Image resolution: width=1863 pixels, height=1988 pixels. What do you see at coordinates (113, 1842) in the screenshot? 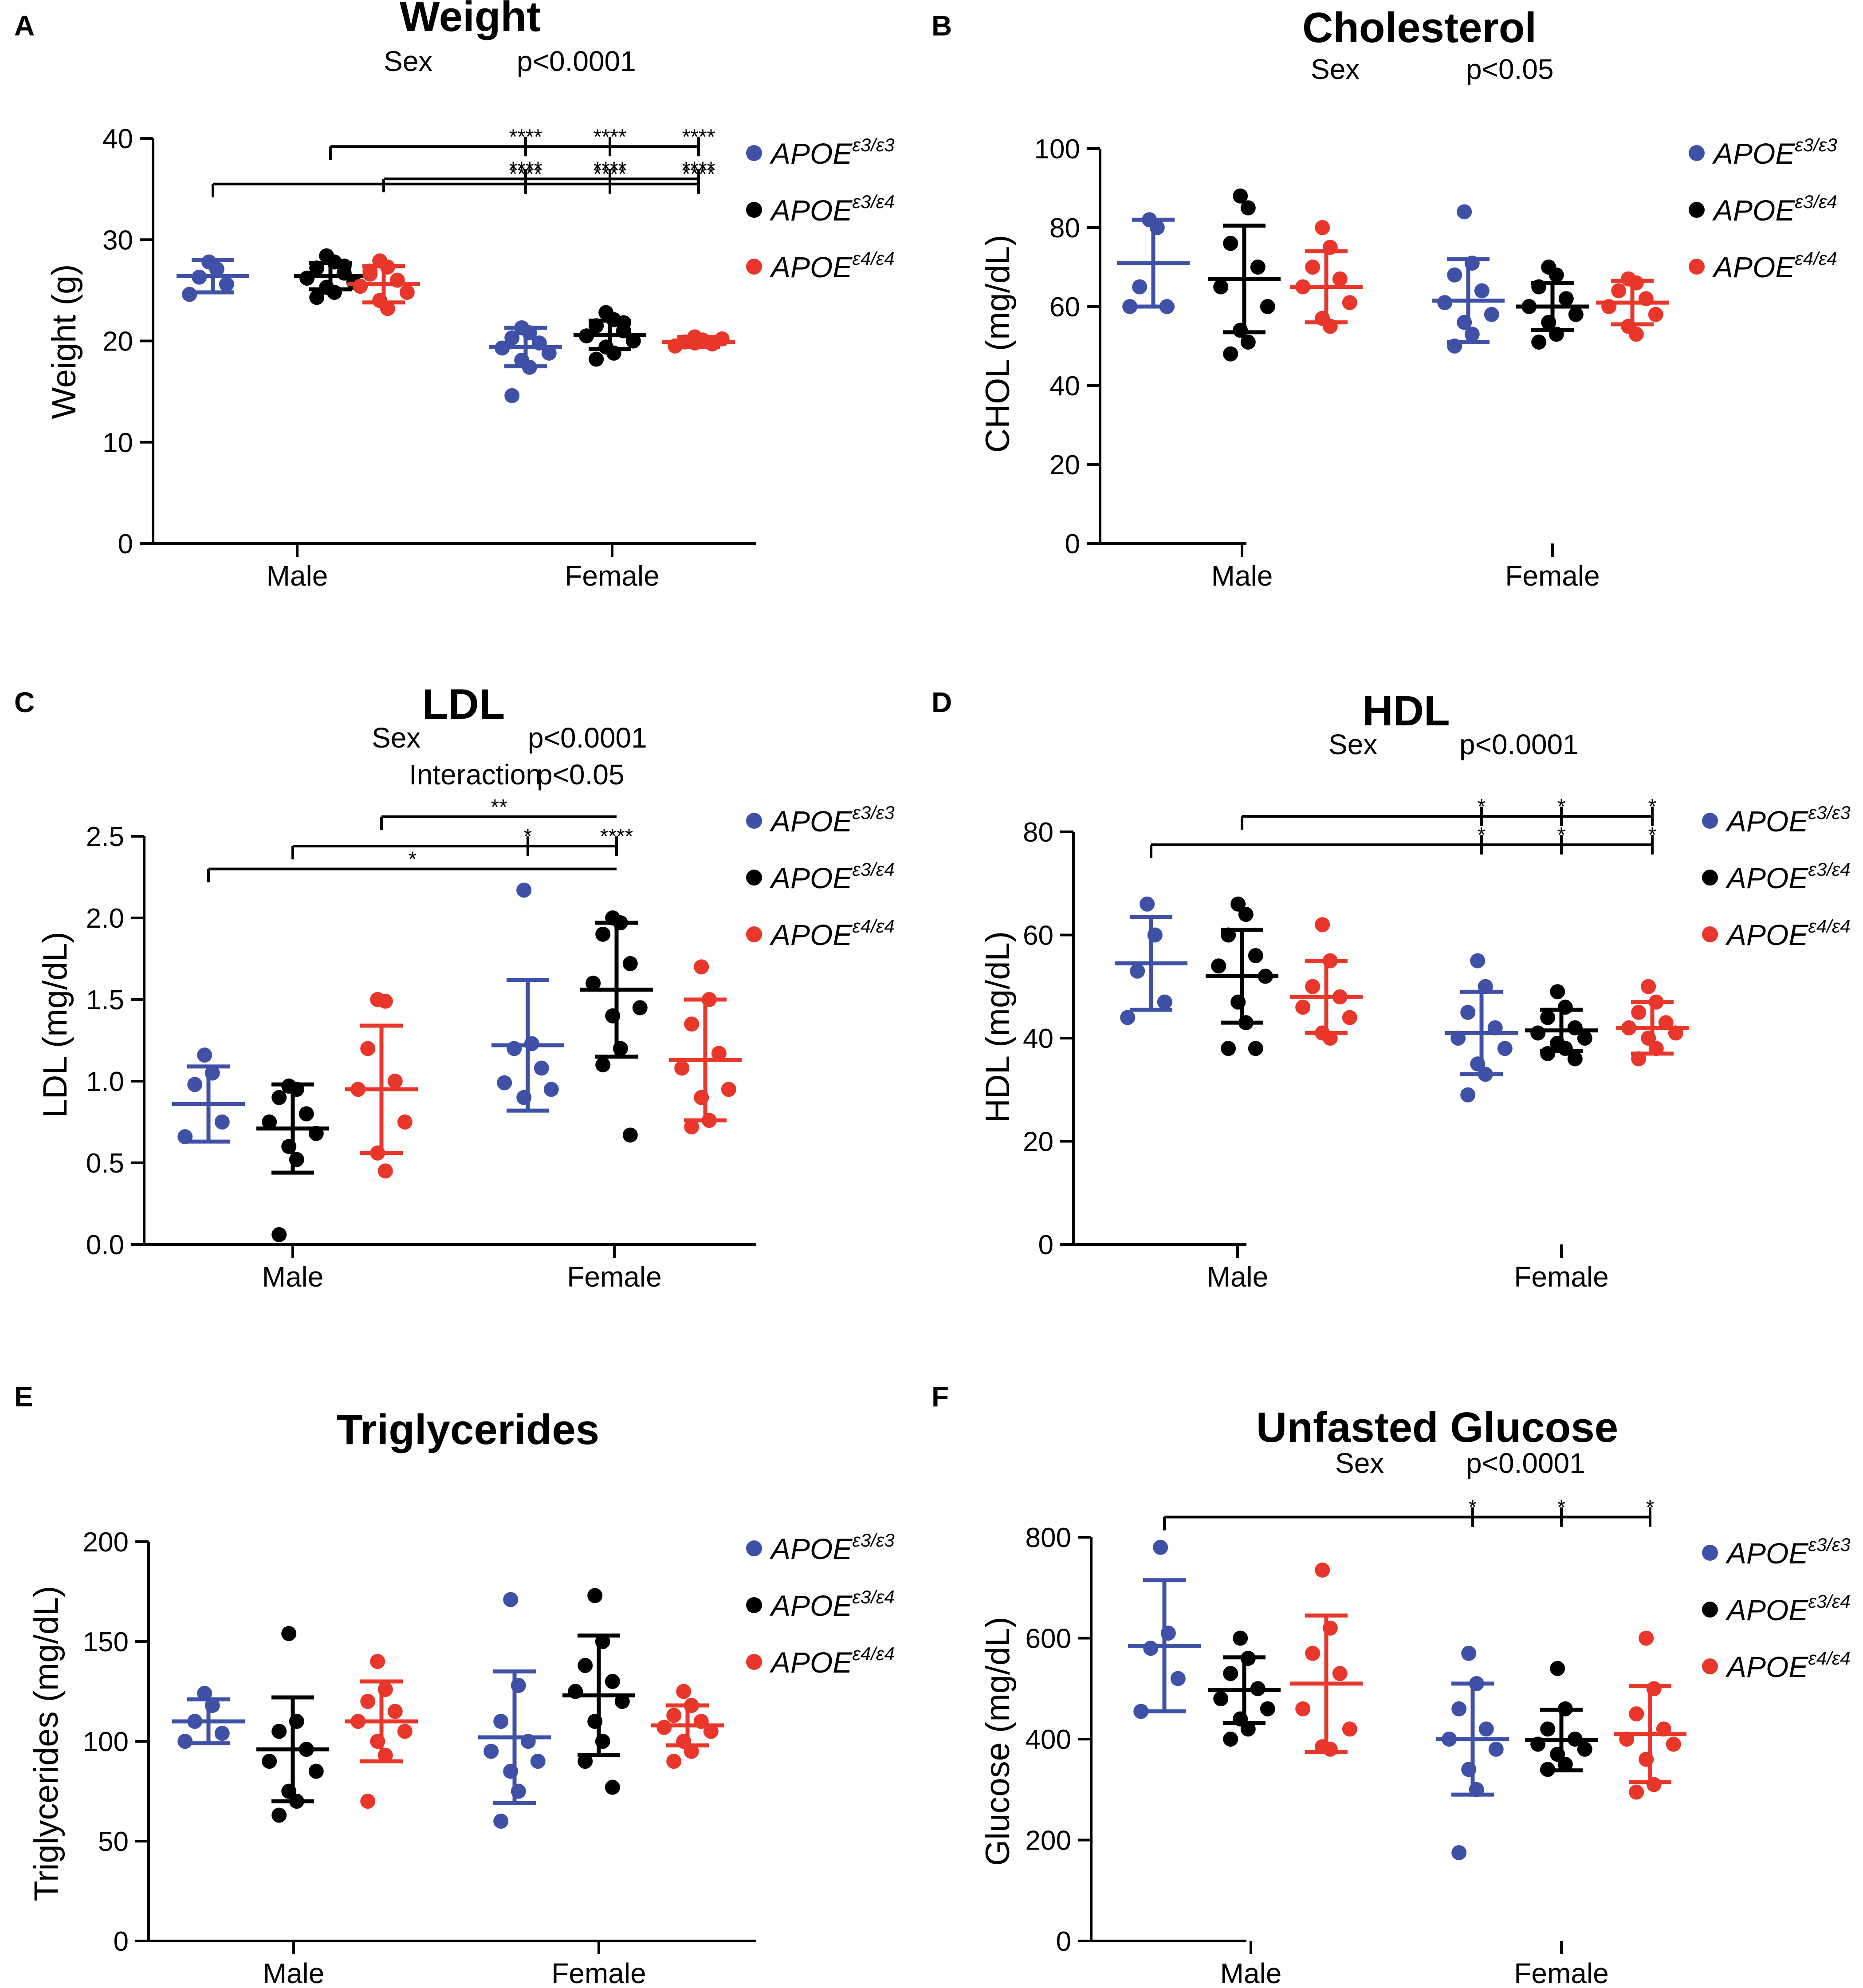
I see `y-tick-label: 50` at bounding box center [113, 1842].